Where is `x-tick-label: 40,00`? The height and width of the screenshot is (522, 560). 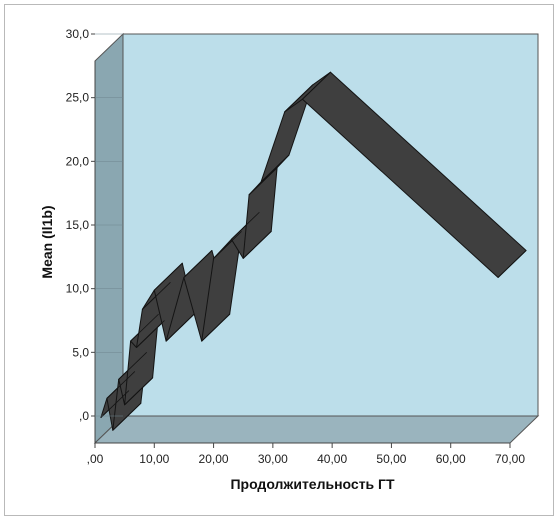
x-tick-label: 40,00 is located at coordinates (332, 459).